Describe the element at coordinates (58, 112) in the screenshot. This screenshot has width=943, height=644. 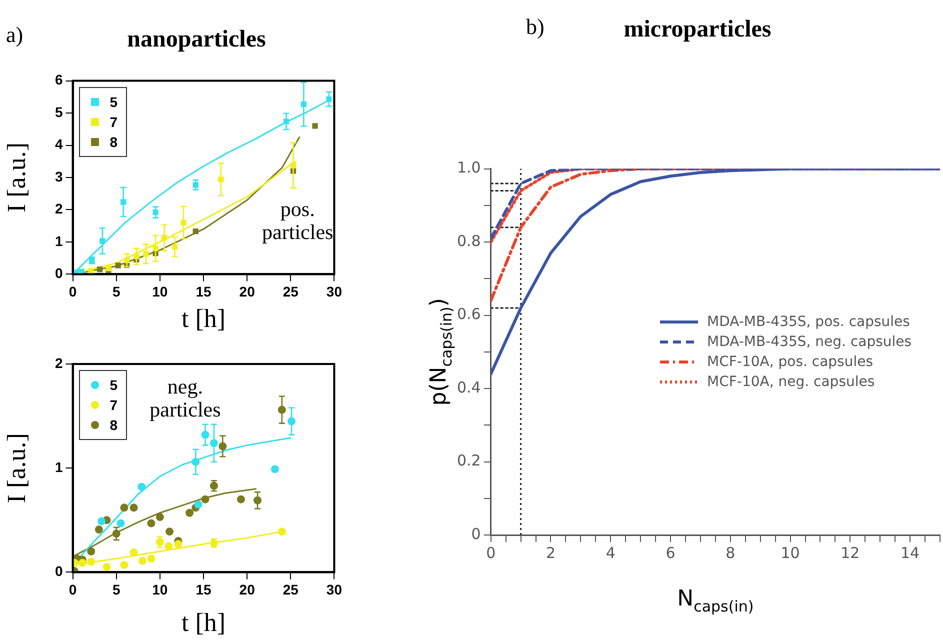
I see `y-tick-label: 5` at that location.